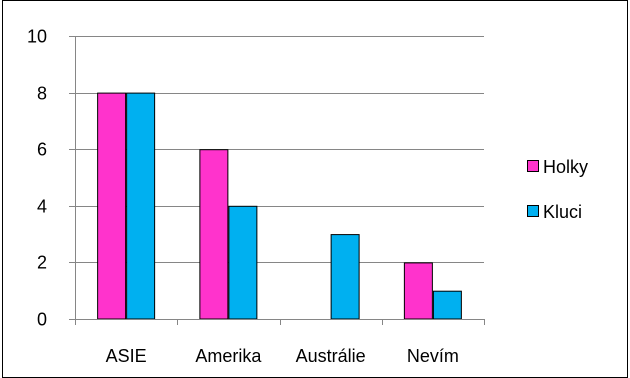 The image size is (630, 378). What do you see at coordinates (533, 166) in the screenshot?
I see `legend-swatch-holky` at bounding box center [533, 166].